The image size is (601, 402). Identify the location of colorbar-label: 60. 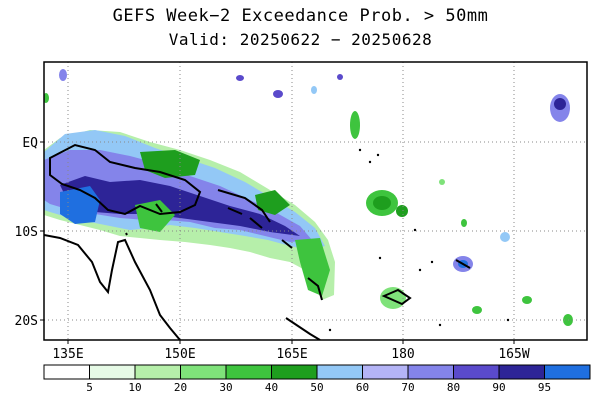
(362, 387).